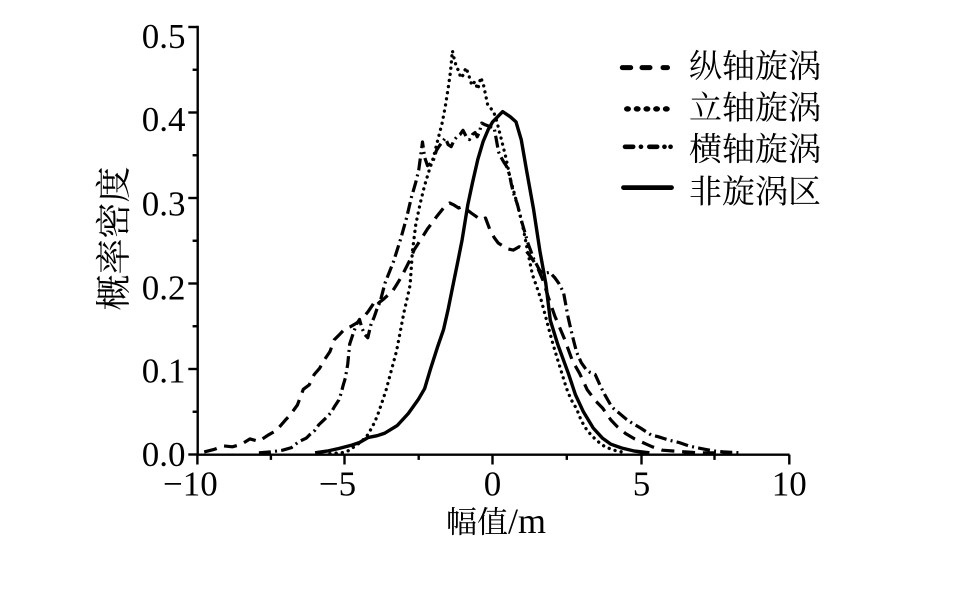 This screenshot has height=589, width=958. Describe the element at coordinates (527, 521) in the screenshot. I see `svg-text: /m` at that location.